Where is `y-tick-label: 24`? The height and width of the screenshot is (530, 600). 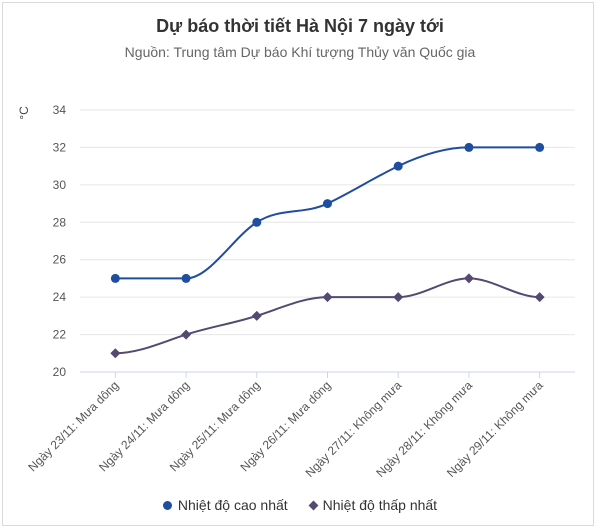 y-tick-label: 24 is located at coordinates (60, 297).